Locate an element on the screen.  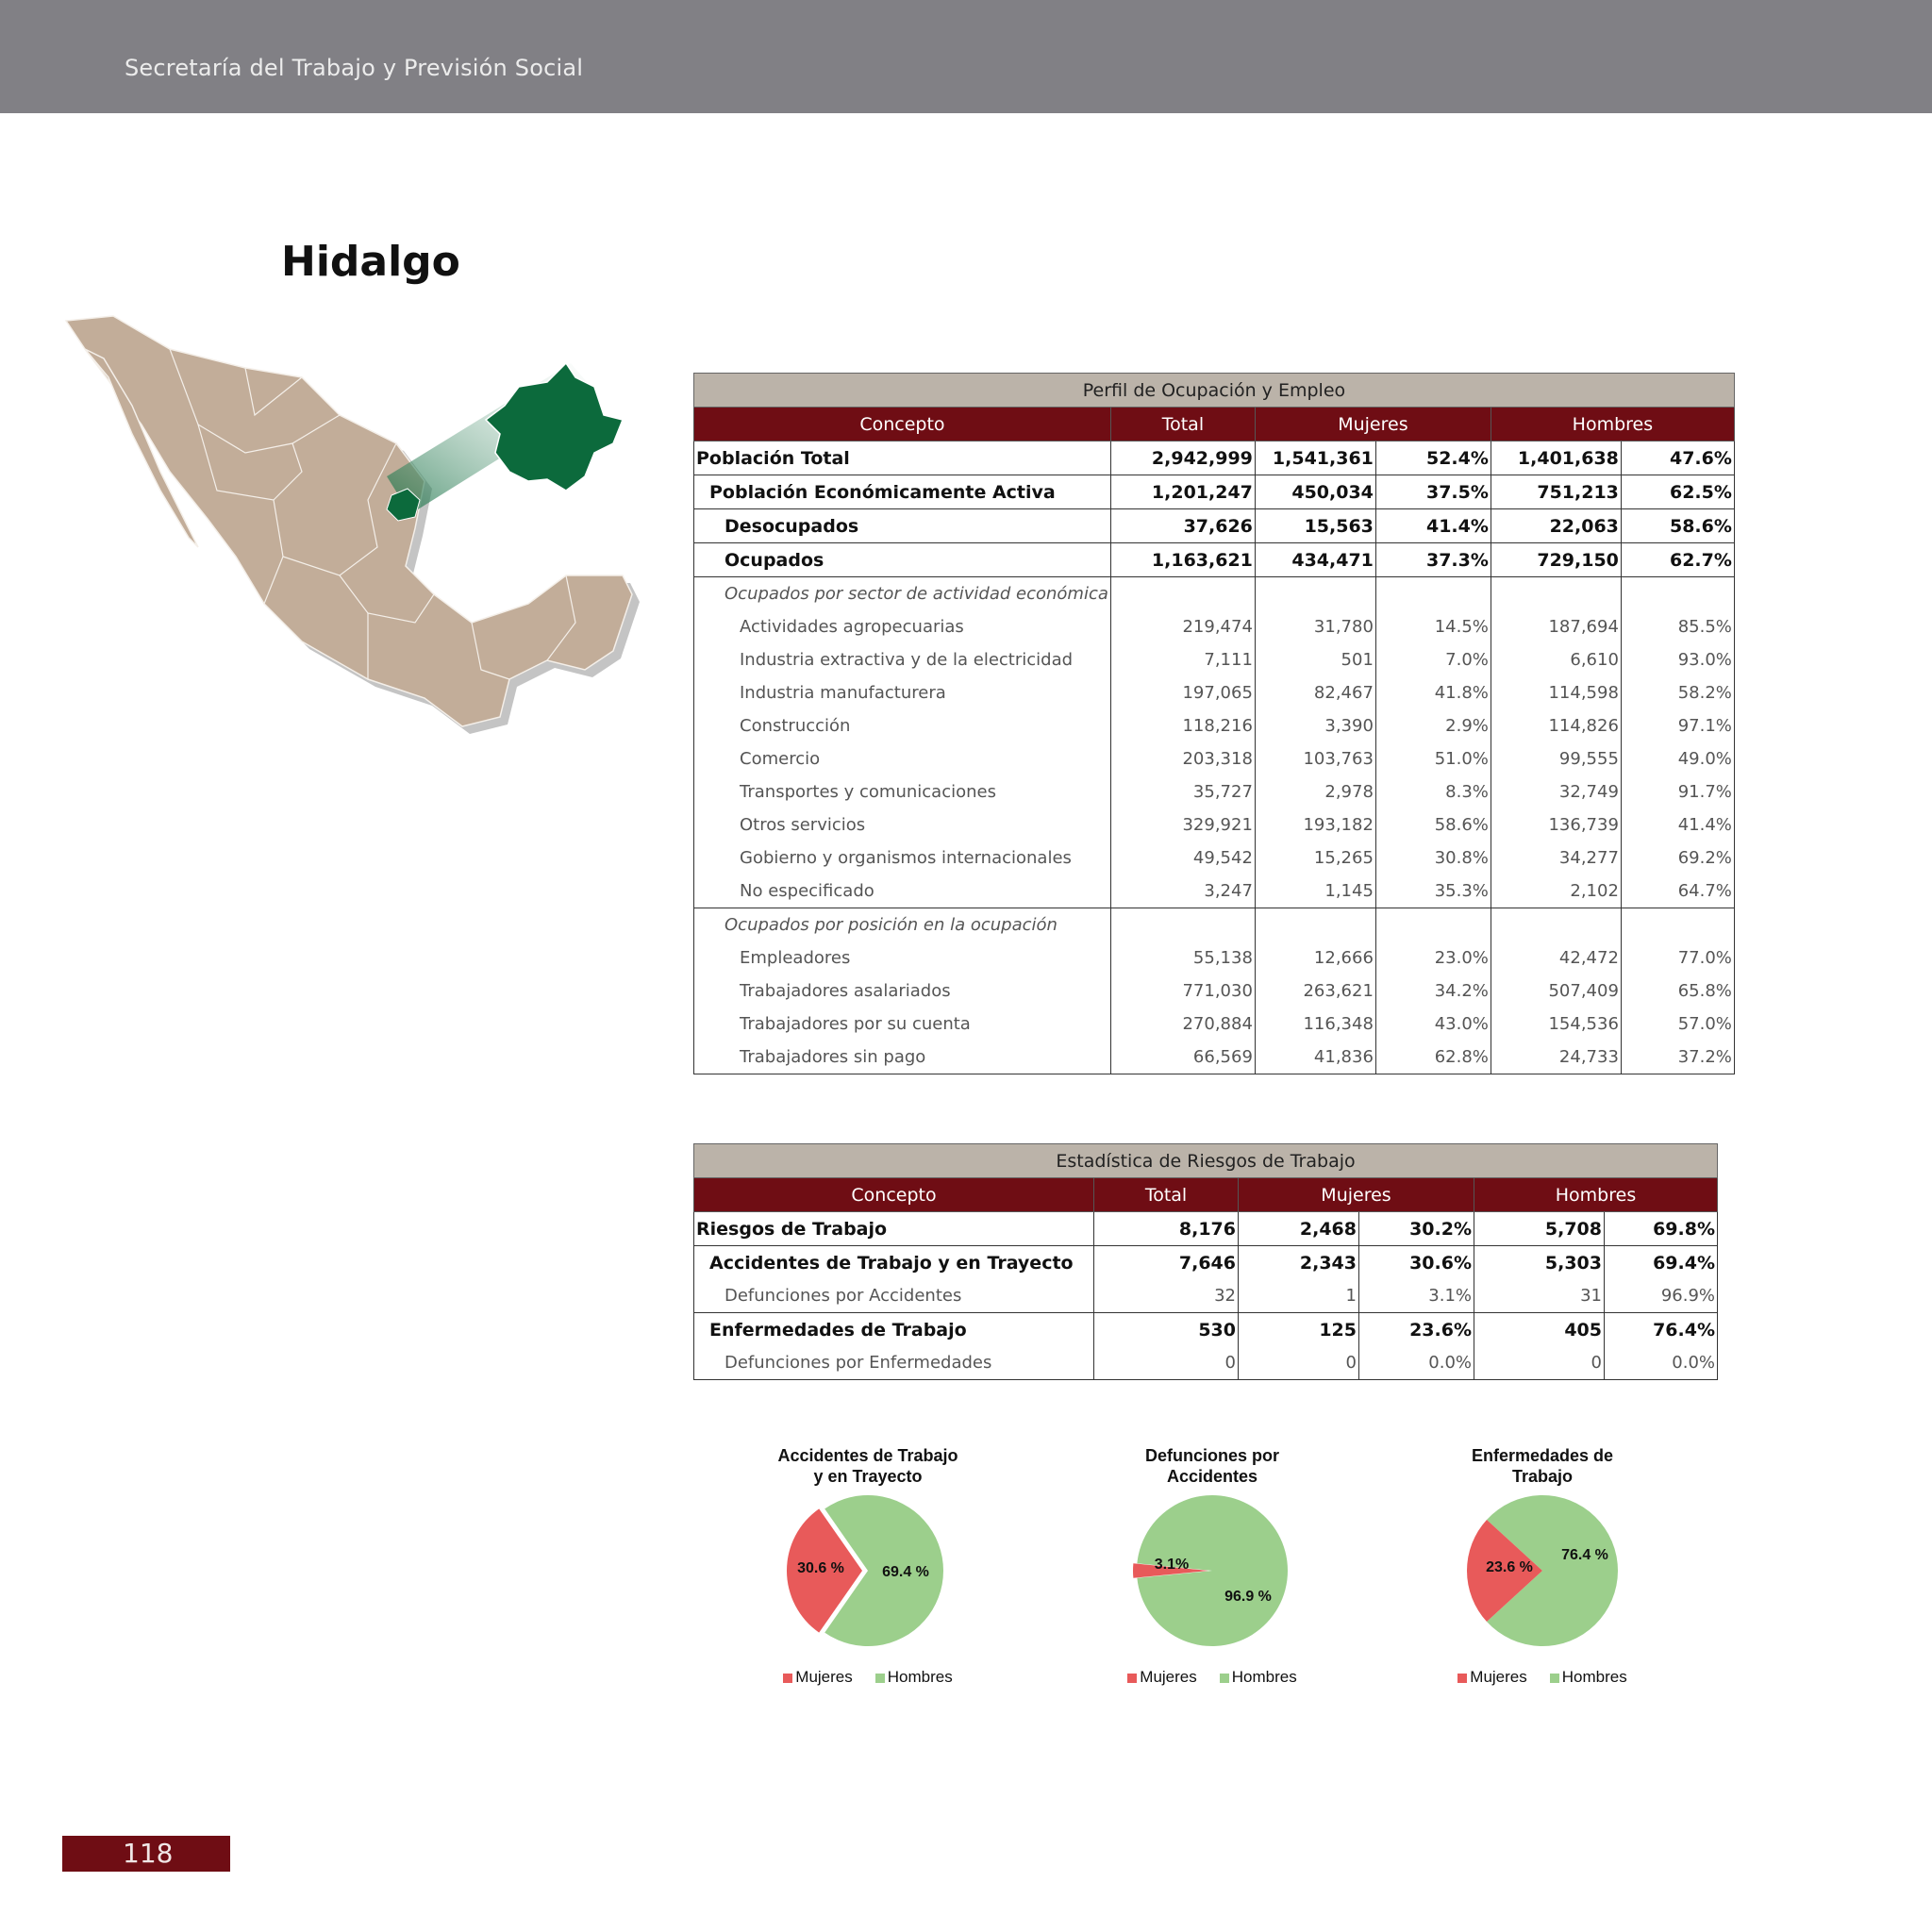
cell-muj: 434,471 is located at coordinates (1315, 560).